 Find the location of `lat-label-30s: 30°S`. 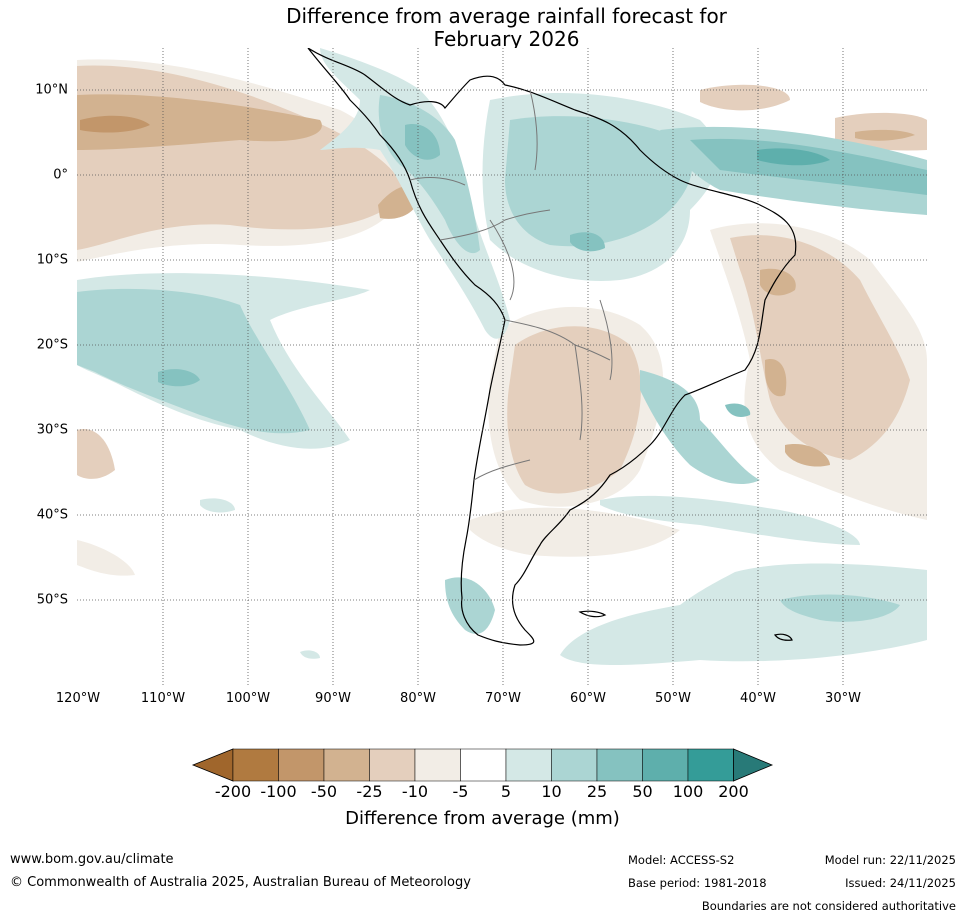

lat-label-30s: 30°S is located at coordinates (52, 430).